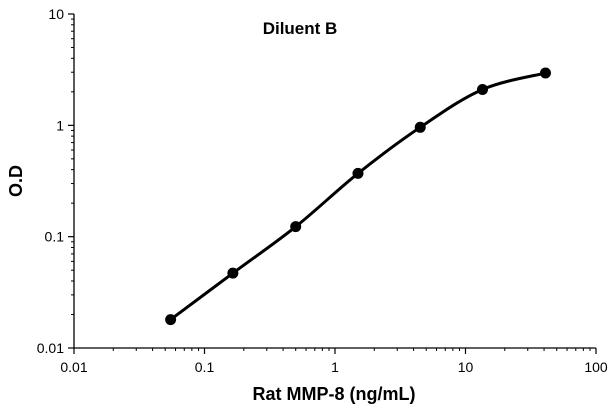 This screenshot has height=409, width=610. What do you see at coordinates (335, 367) in the screenshot?
I see `x-tick-label: 1` at bounding box center [335, 367].